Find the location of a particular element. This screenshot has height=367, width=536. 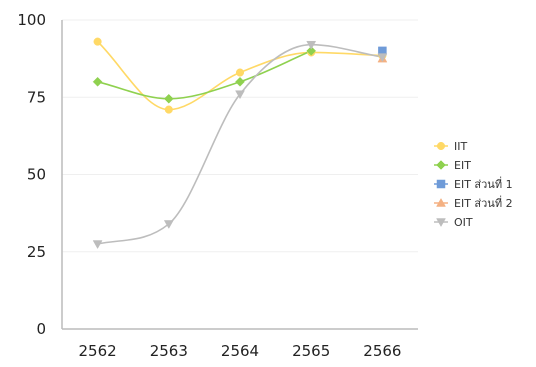

legend-label: EIT ส่วนที่ 2 is located at coordinates (483, 202).